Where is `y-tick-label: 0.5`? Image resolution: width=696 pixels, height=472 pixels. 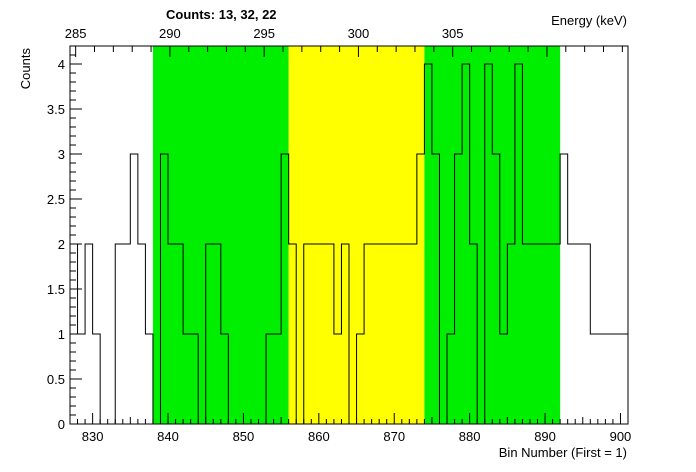 y-tick-label: 0.5 is located at coordinates (56, 379).